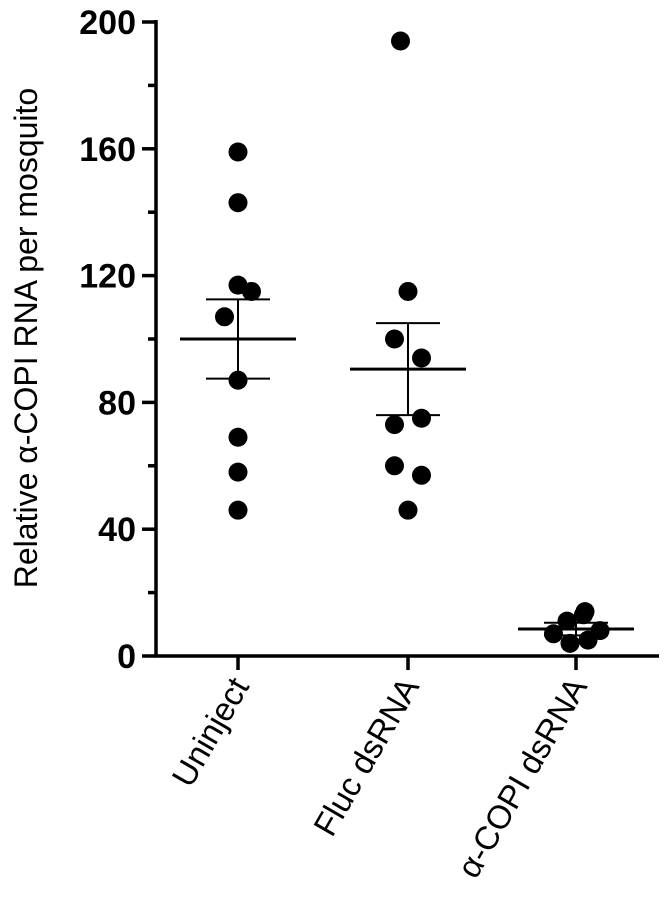 The height and width of the screenshot is (903, 671). I want to click on y-tick-label: 200, so click(107, 23).